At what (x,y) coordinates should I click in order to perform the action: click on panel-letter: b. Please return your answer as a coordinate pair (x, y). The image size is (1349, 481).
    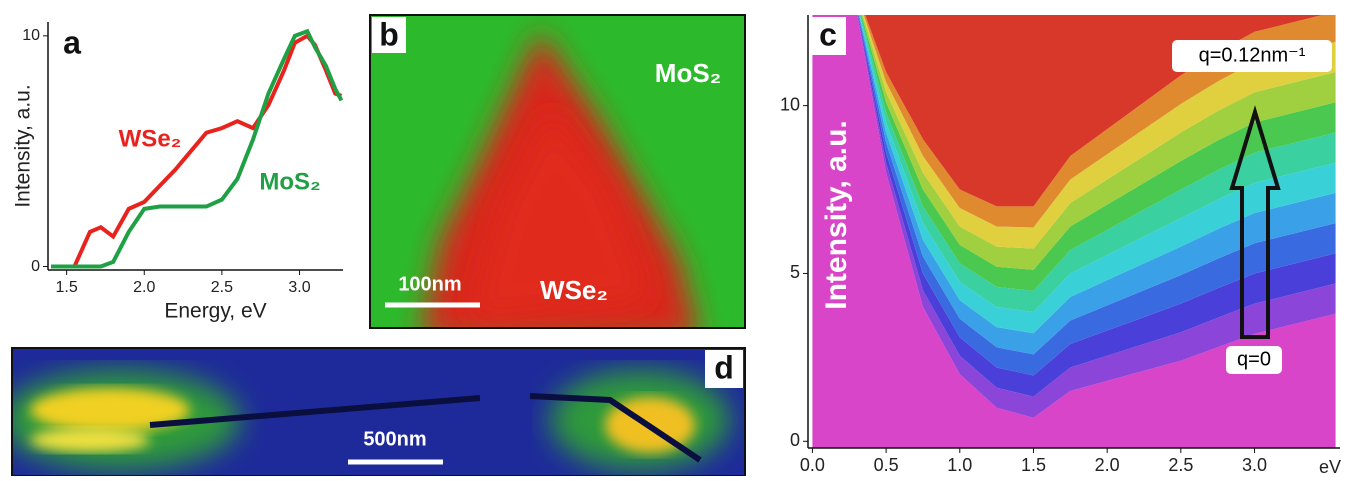
    Looking at the image, I should click on (389, 34).